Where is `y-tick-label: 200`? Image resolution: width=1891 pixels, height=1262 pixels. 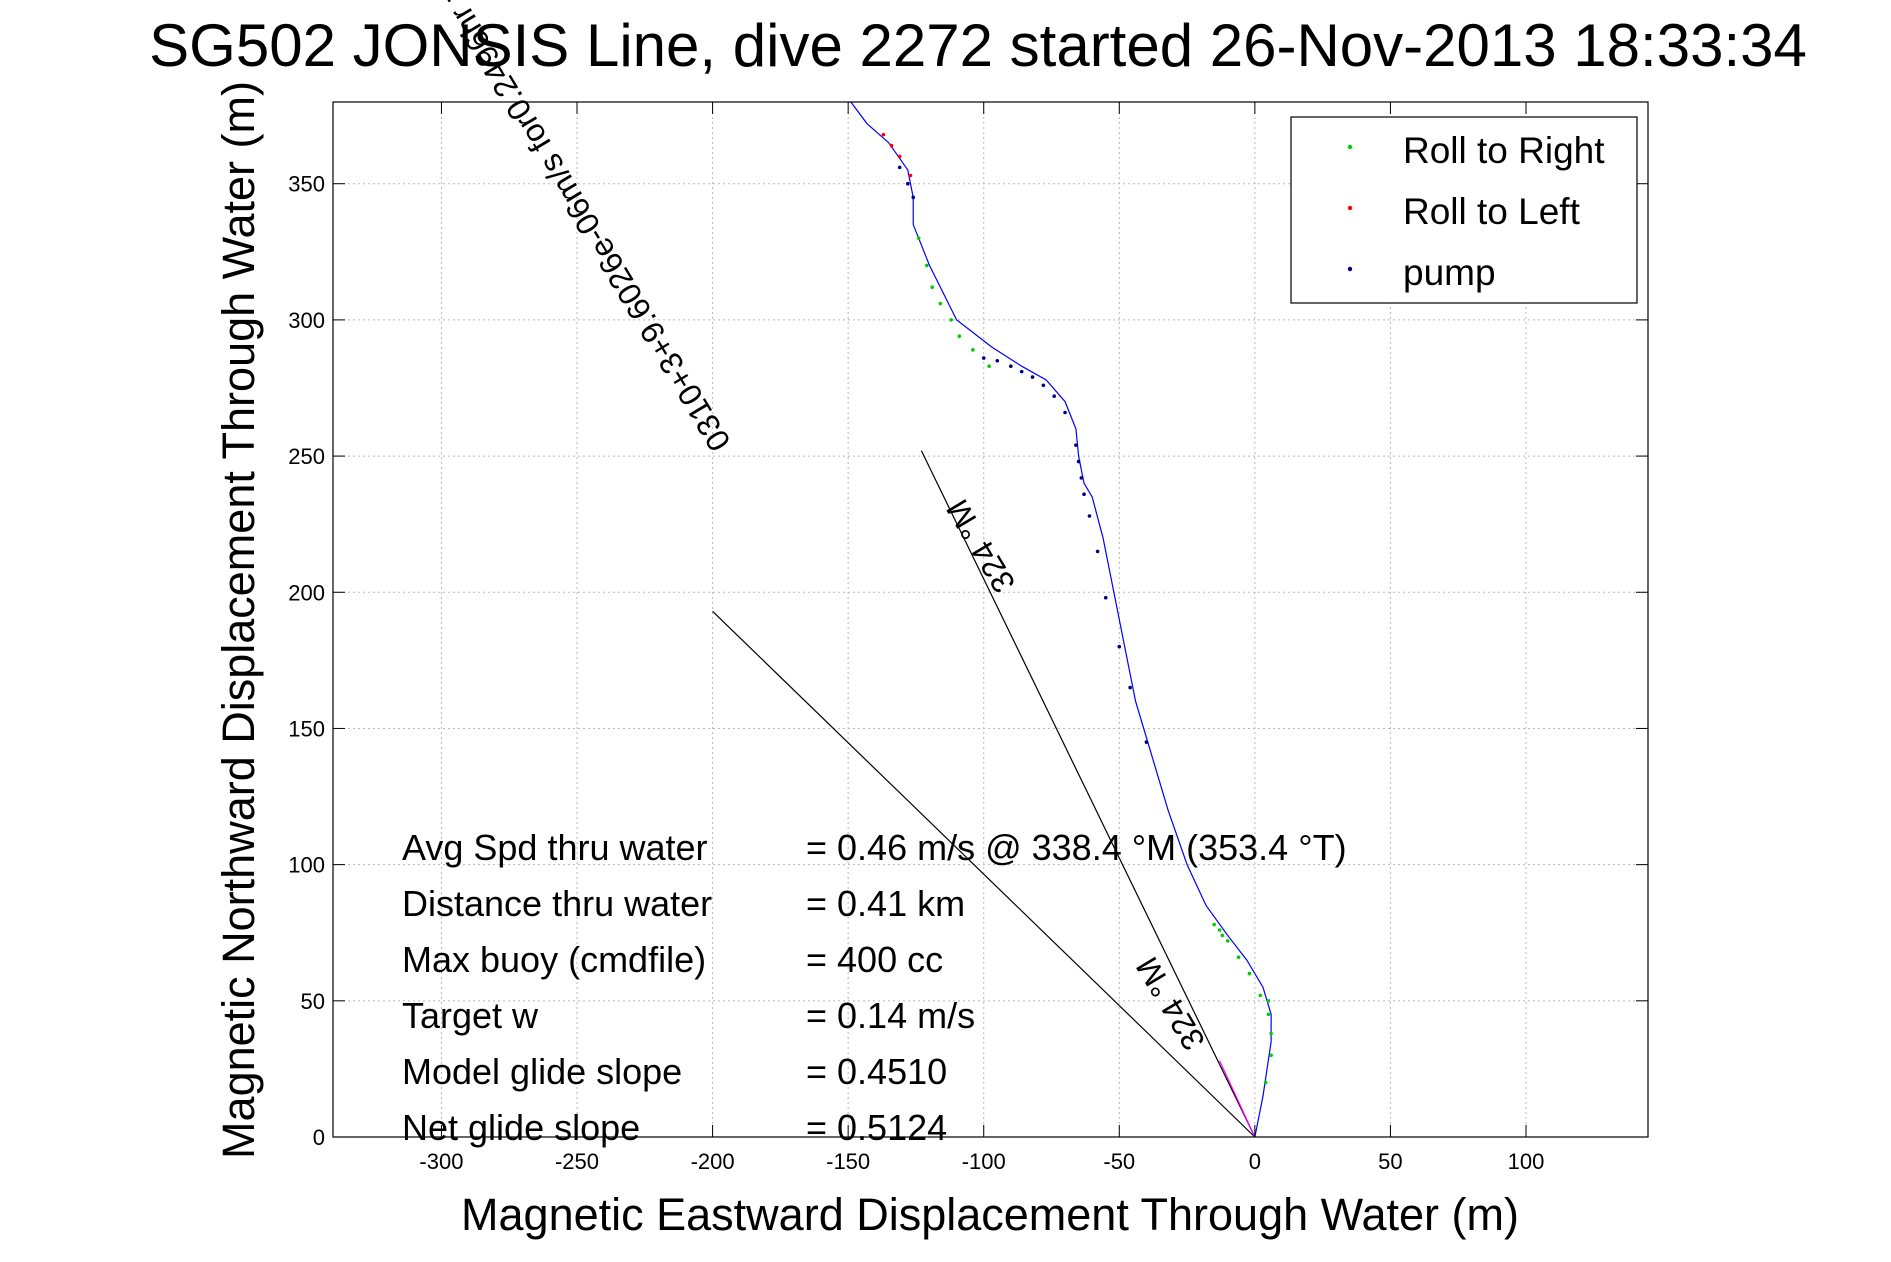 y-tick-label: 200 is located at coordinates (306, 592).